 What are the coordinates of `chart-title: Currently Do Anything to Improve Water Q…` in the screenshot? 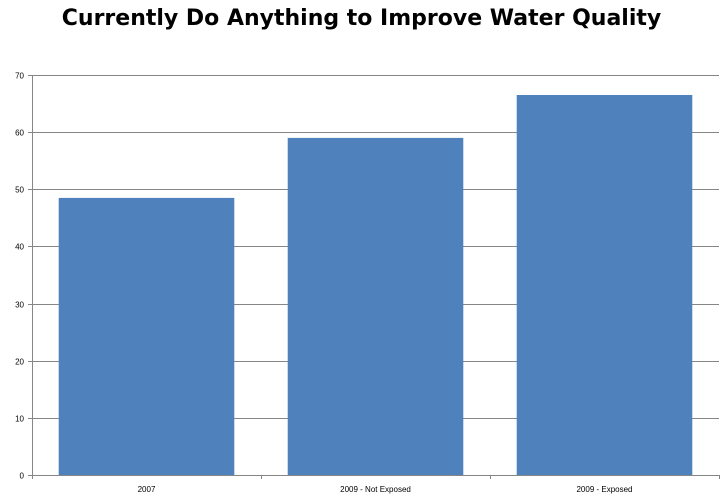 It's located at (361, 18).